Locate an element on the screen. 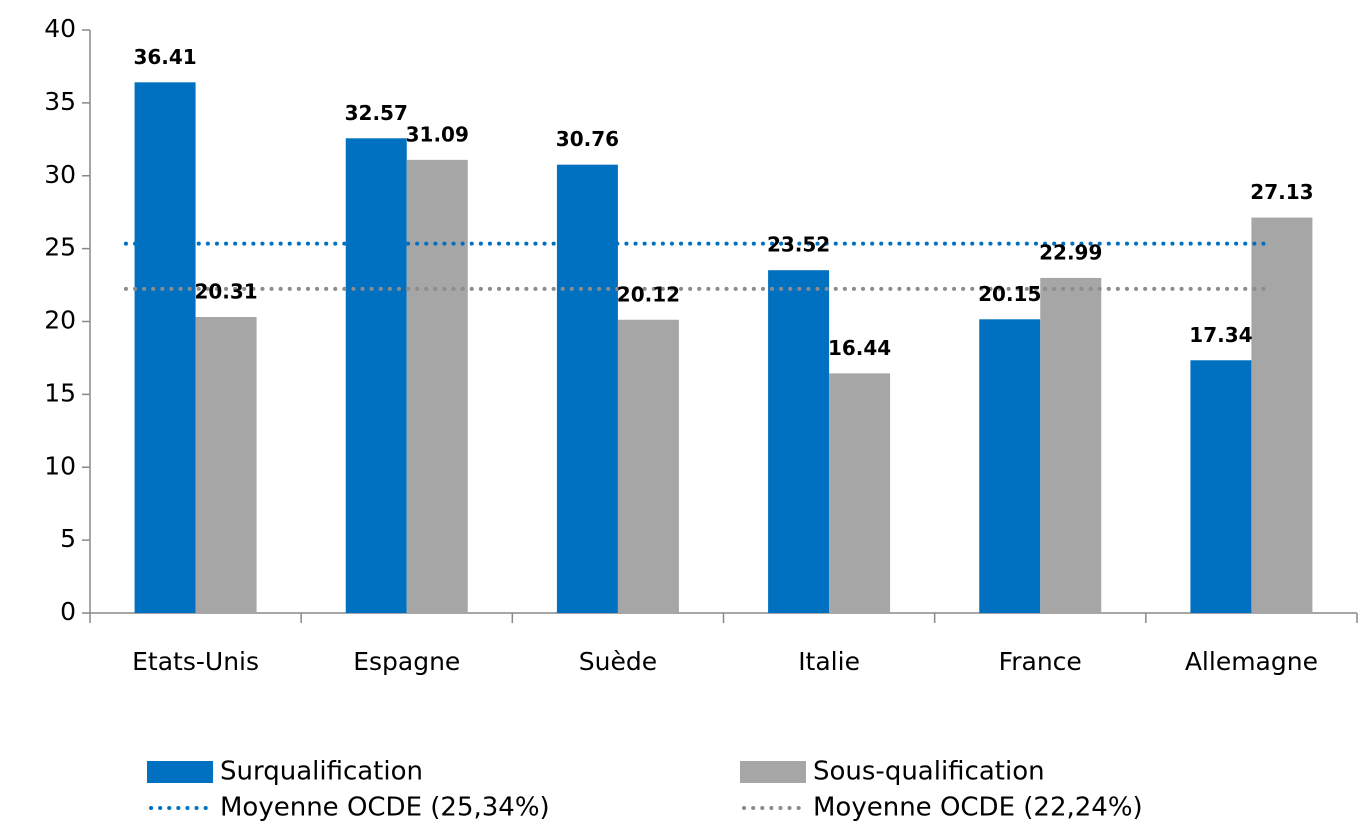 The width and height of the screenshot is (1359, 831). legend-label: Sous-qualification is located at coordinates (929, 772).